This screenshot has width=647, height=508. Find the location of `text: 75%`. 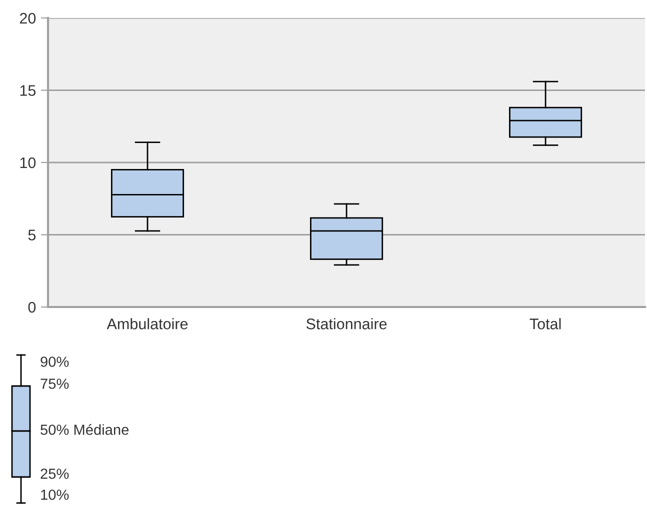

text: 75% is located at coordinates (54, 383).